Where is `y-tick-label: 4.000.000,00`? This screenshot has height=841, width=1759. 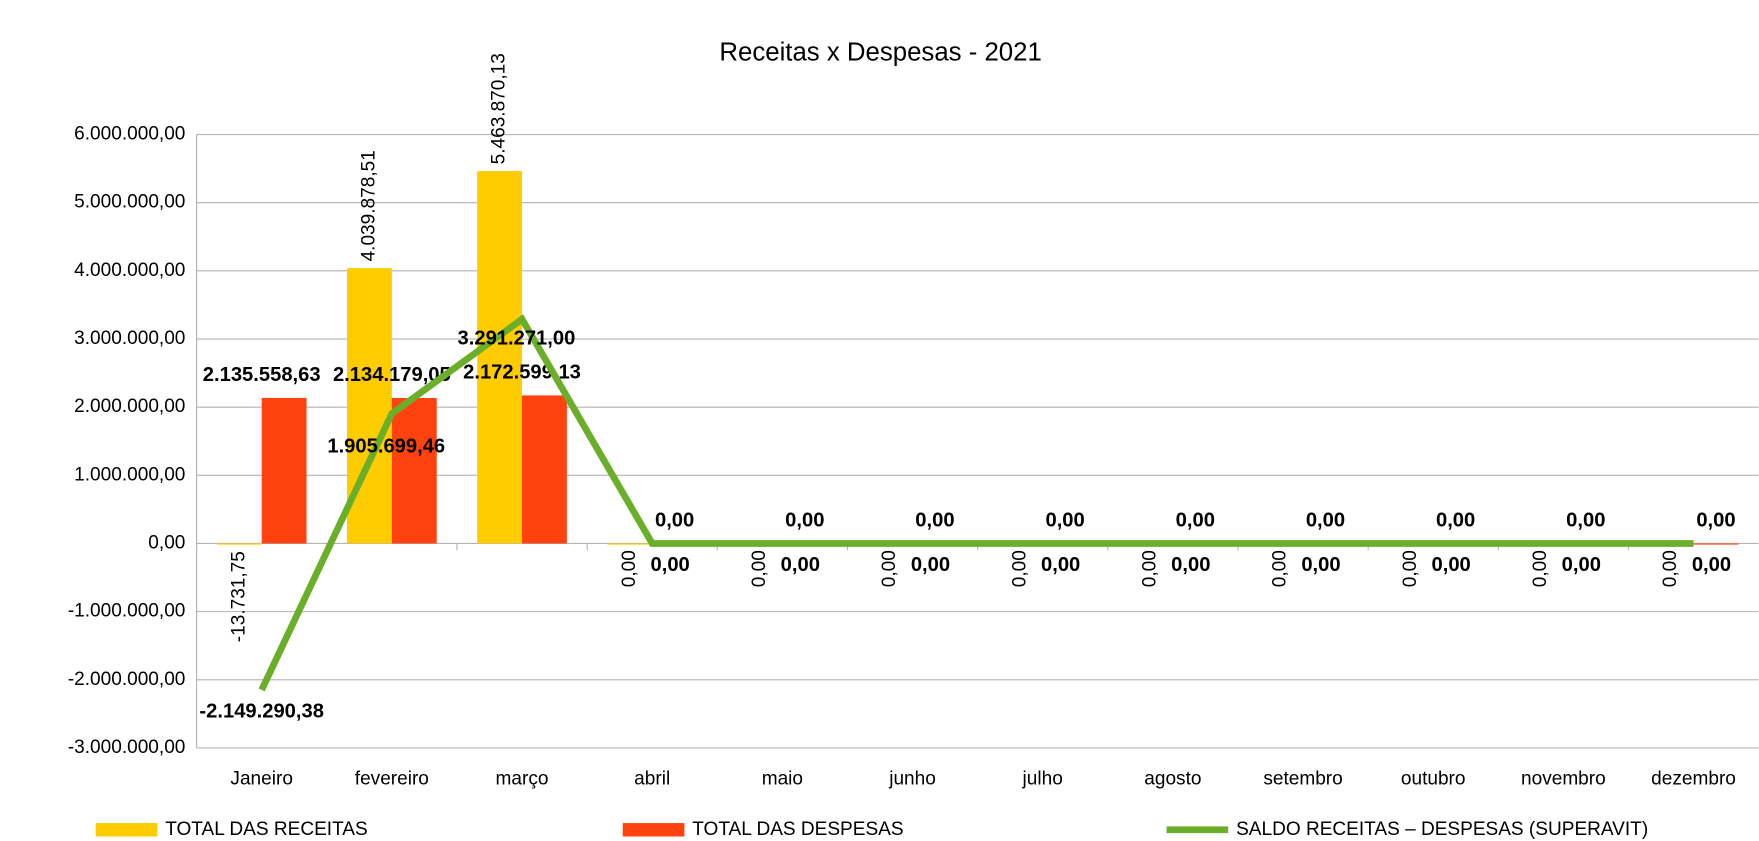 y-tick-label: 4.000.000,00 is located at coordinates (129, 270).